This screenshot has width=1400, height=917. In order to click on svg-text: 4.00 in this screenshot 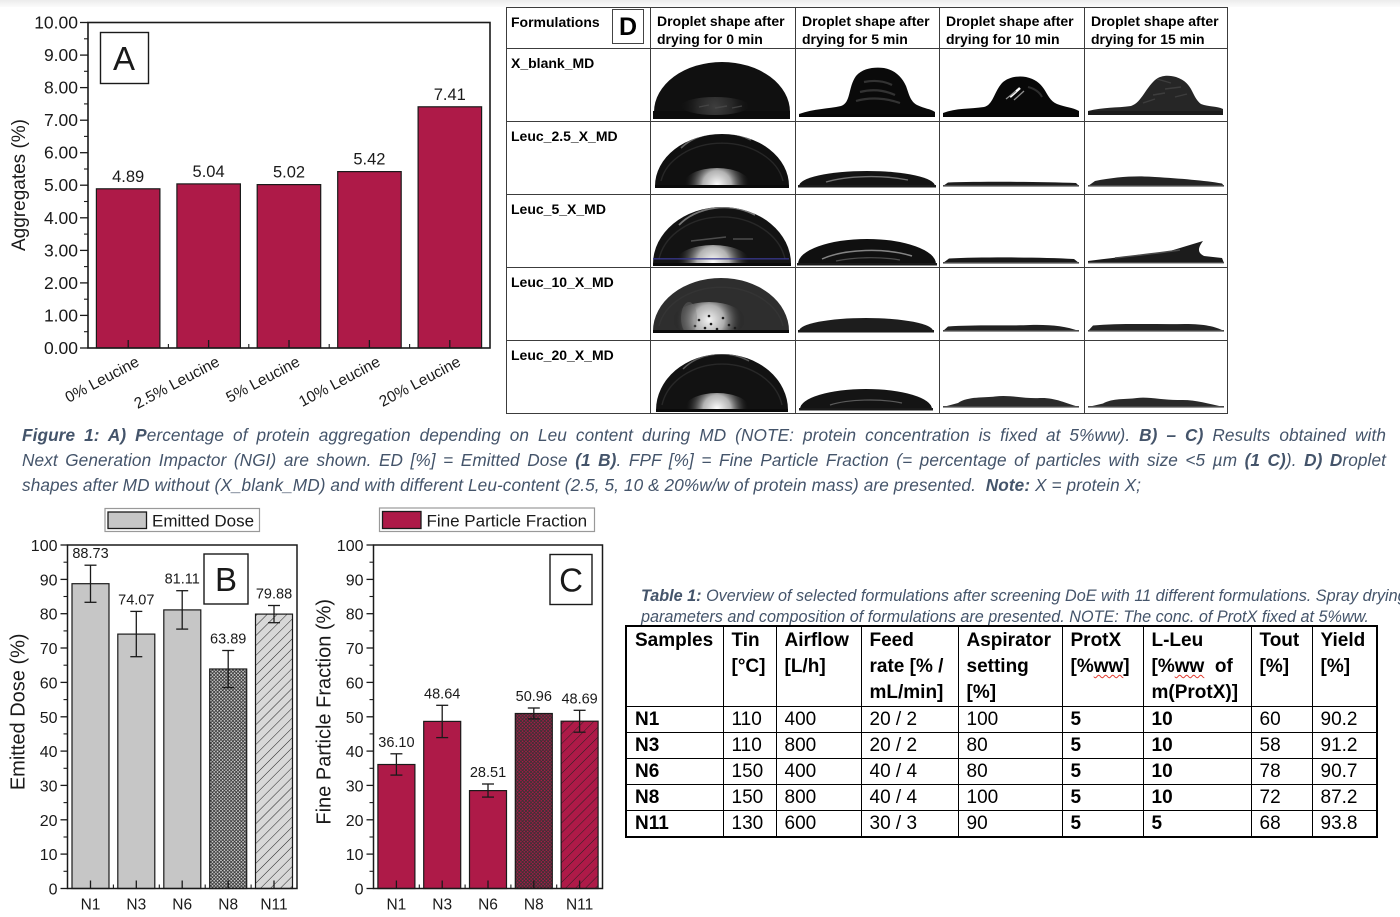, I will do `click(61, 218)`.